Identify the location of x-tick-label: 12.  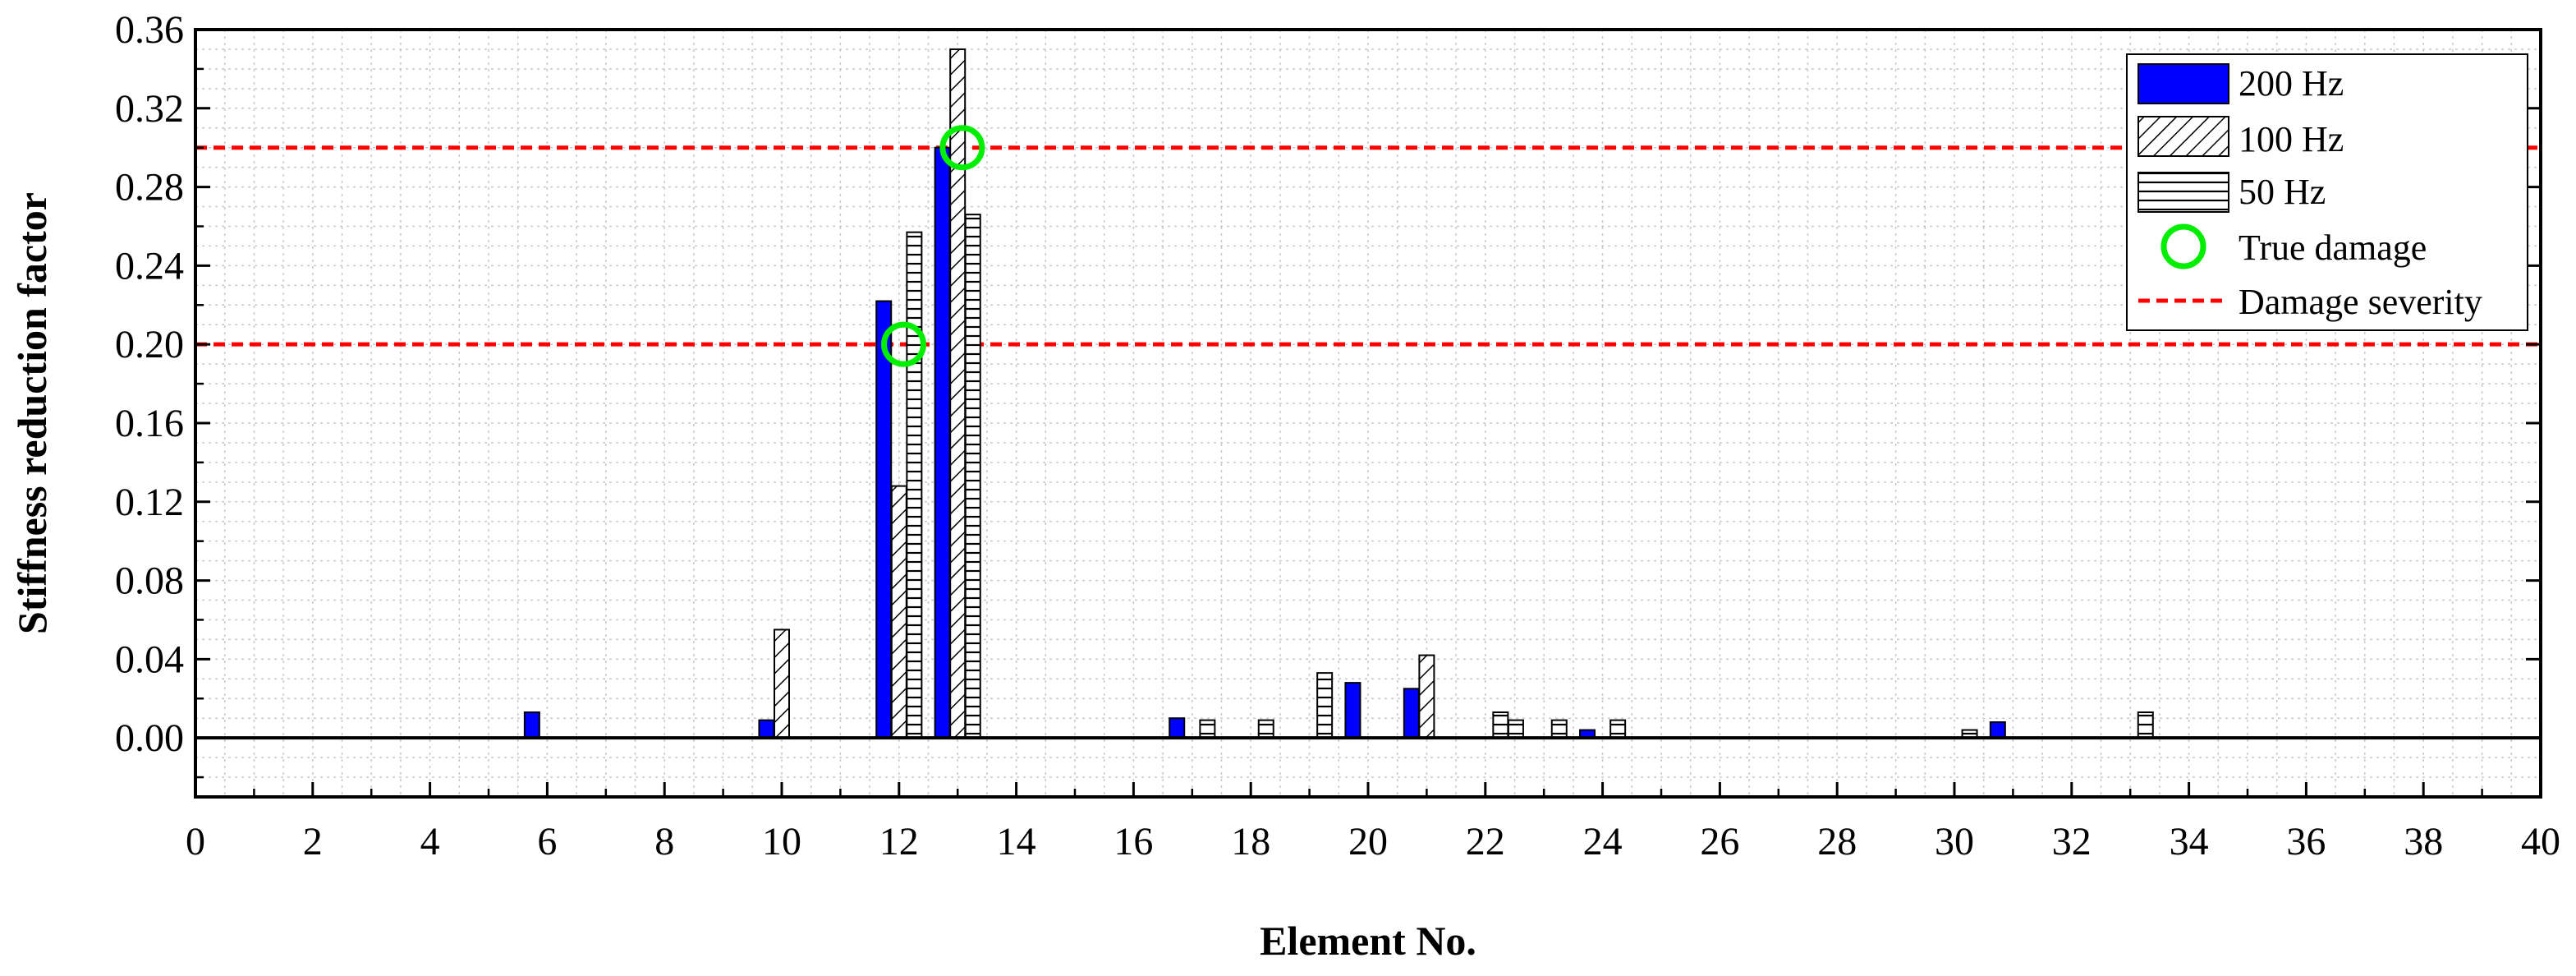
(899, 841).